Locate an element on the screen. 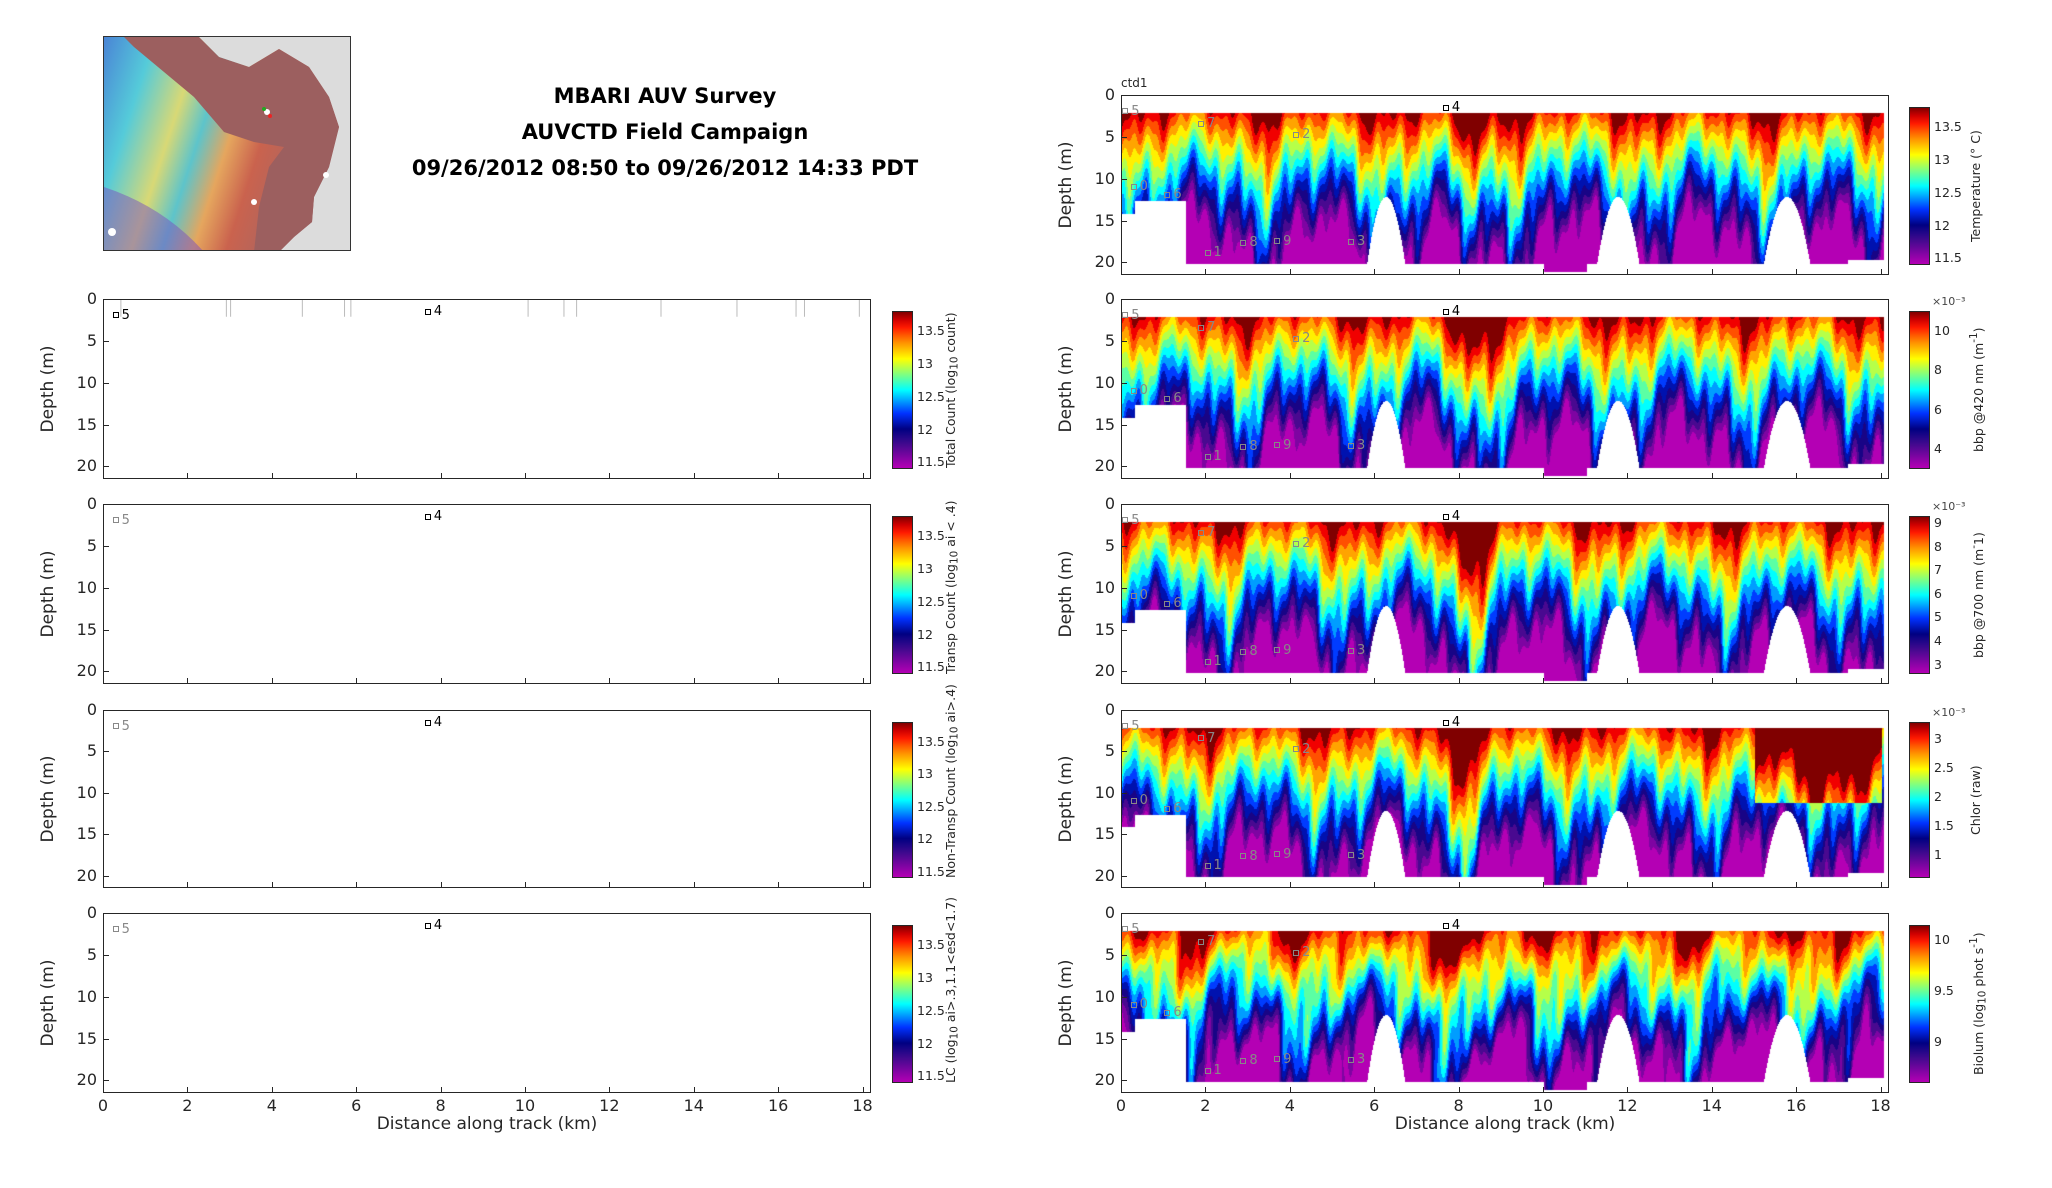  waypoint-marker: 0 is located at coordinates (1139, 1004).